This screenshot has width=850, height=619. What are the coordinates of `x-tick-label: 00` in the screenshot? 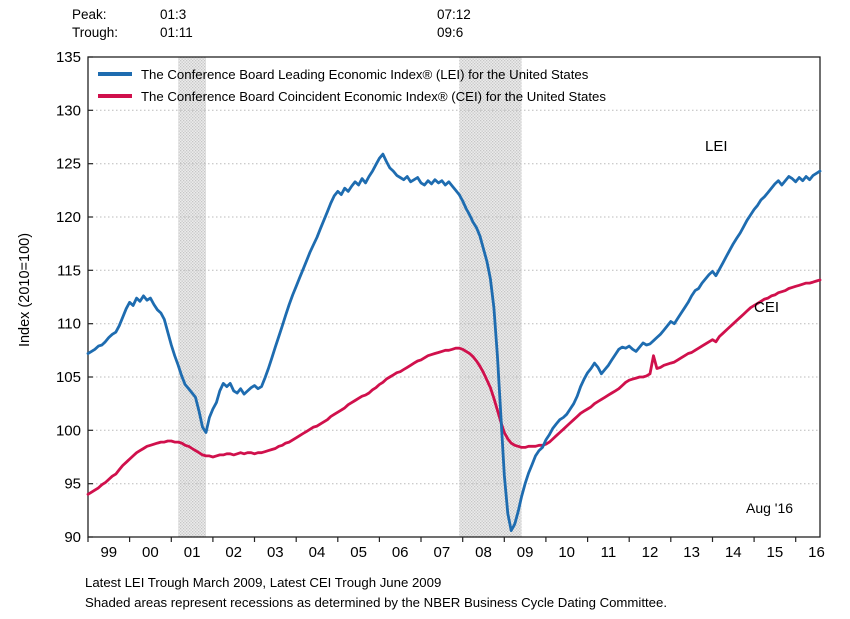 It's located at (150, 552).